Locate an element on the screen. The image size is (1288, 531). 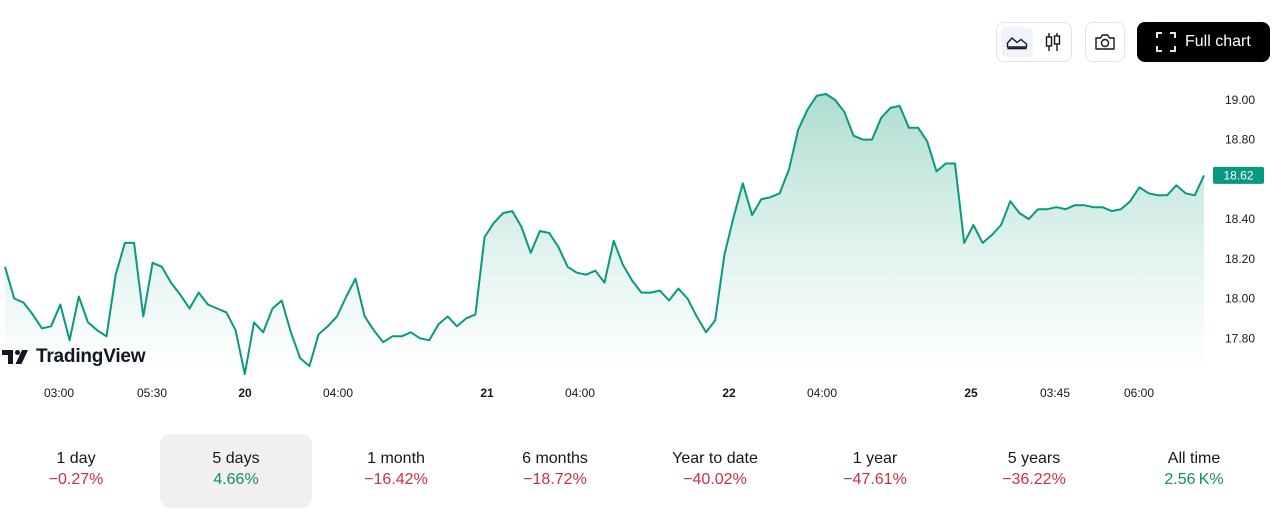
period-change: −18.72% is located at coordinates (555, 479).